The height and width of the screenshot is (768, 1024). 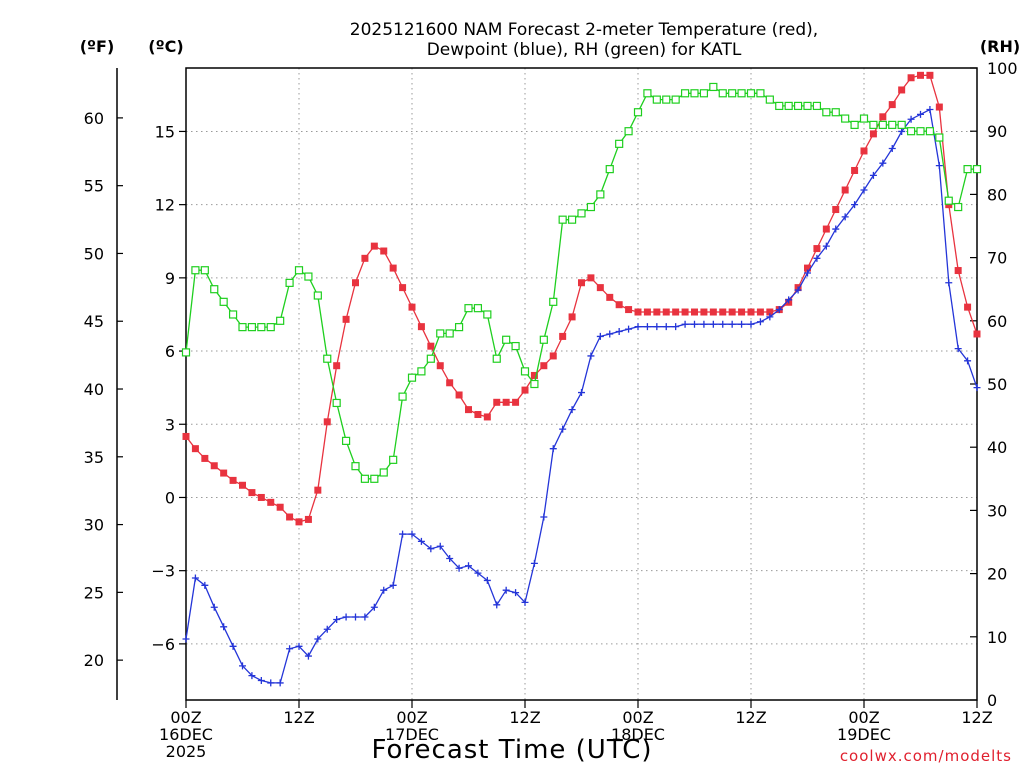 I want to click on time-tick-label: 17DEC, so click(x=412, y=734).